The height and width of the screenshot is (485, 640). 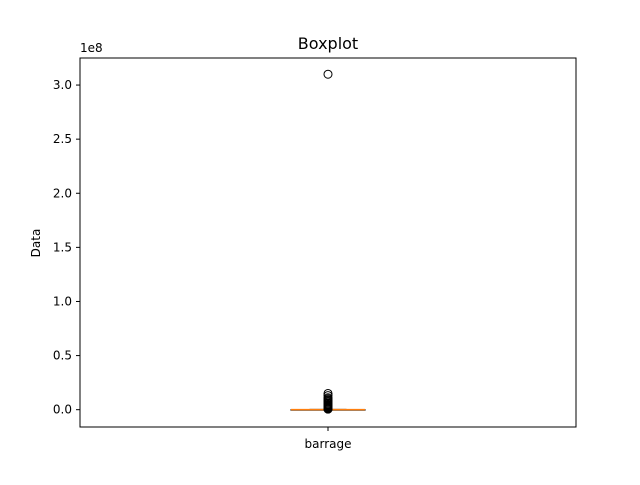 What do you see at coordinates (36, 243) in the screenshot?
I see `y-axis-label: Data` at bounding box center [36, 243].